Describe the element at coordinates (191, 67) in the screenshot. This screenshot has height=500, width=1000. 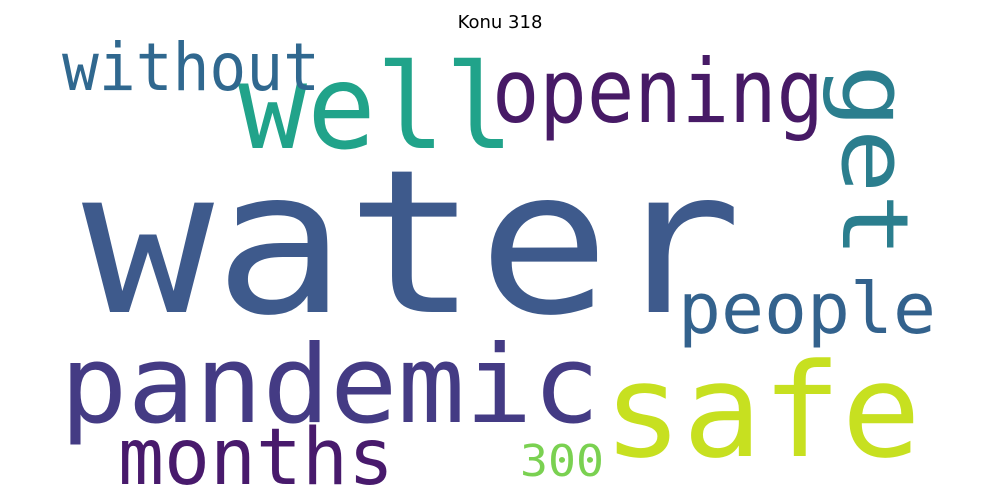
I see `word-without: without` at that location.